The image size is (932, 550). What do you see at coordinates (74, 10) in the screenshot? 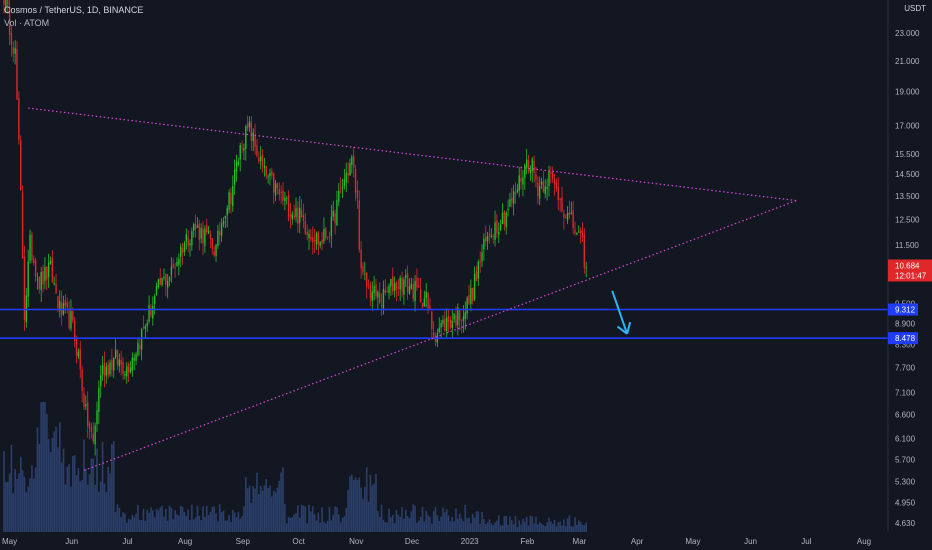
I see `symbol-title: Cosmos / TetherUS, 1D, BINANCE` at bounding box center [74, 10].